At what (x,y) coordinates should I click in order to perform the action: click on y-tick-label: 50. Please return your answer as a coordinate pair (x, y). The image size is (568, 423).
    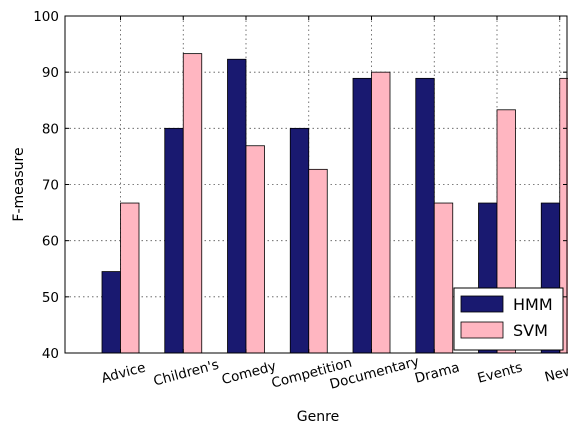
    Looking at the image, I should click on (50, 298).